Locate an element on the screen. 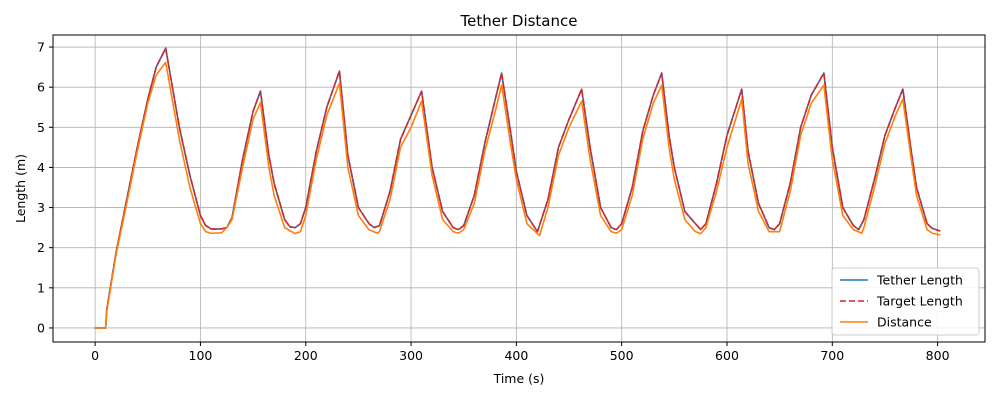 This screenshot has width=1000, height=400. x-tick-label: 200 is located at coordinates (306, 355).